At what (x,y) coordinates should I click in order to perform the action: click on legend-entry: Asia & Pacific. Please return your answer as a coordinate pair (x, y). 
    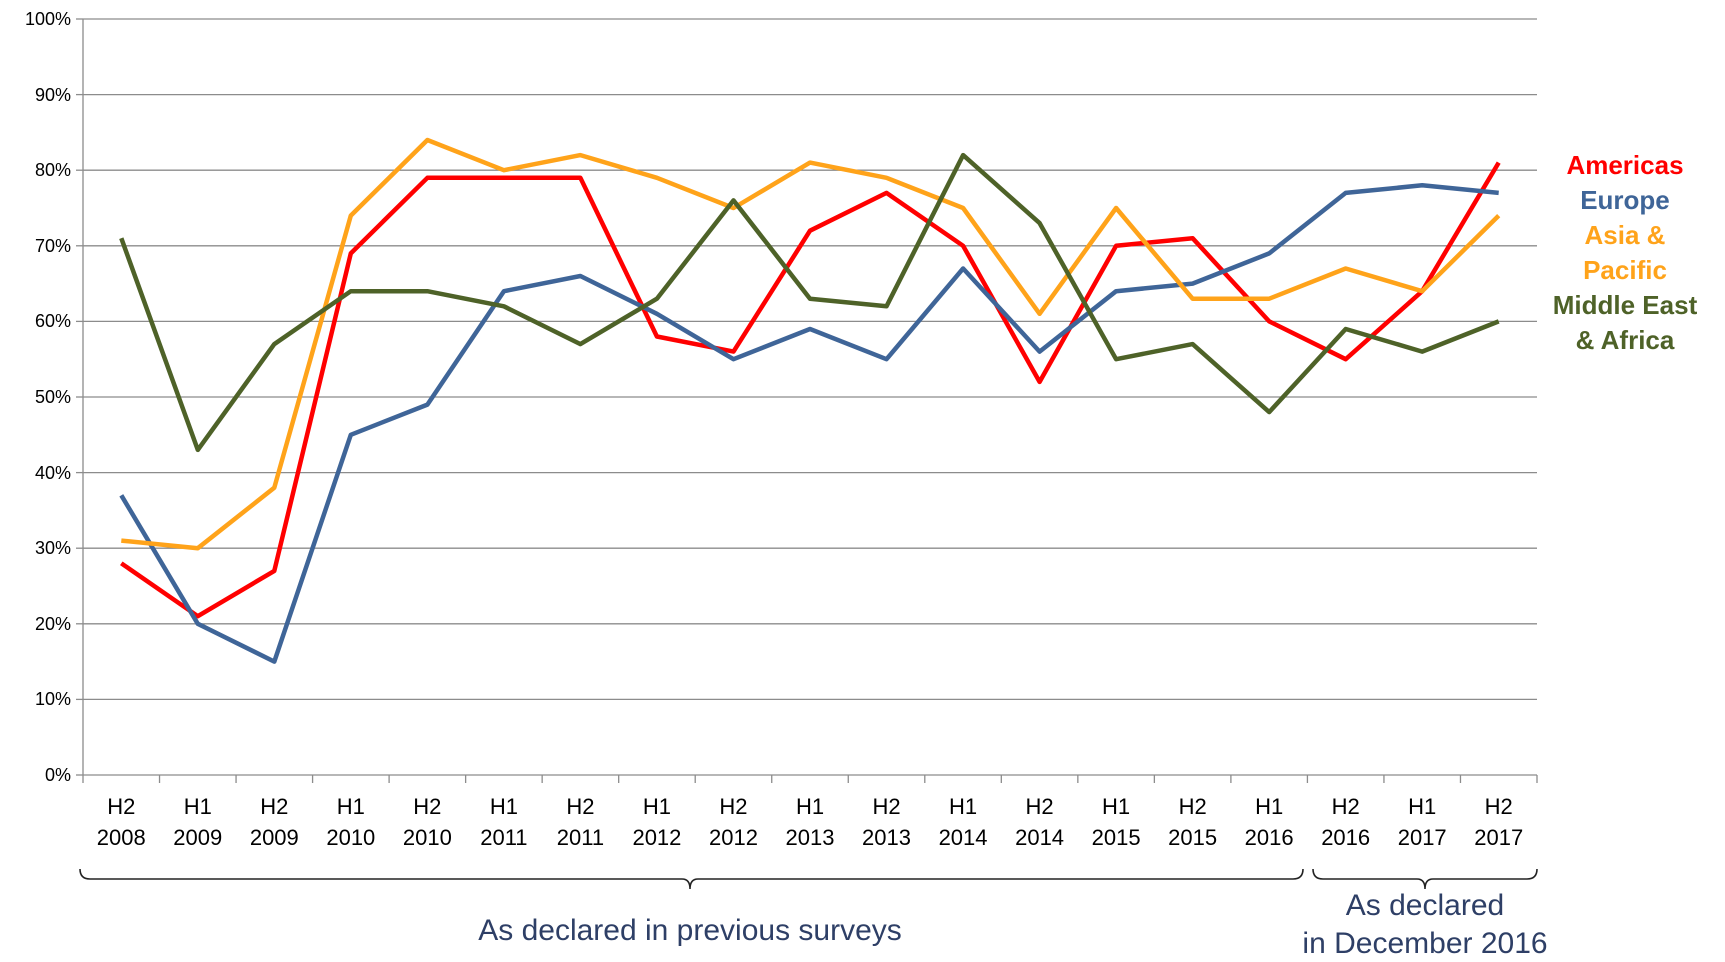
    Looking at the image, I should click on (1625, 252).